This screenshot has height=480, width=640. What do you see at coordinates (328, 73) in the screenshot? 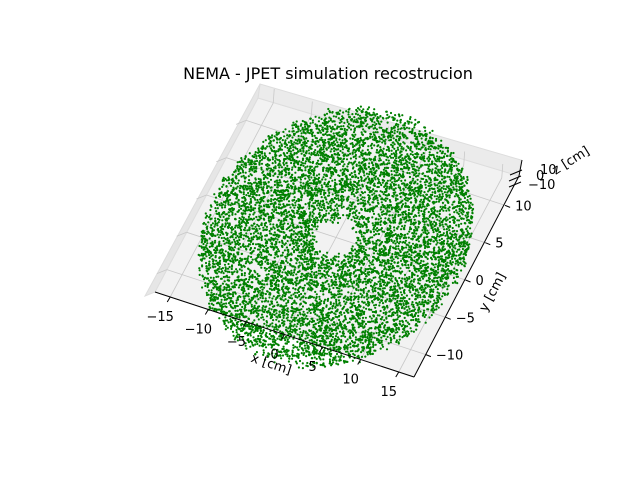
I see `chart-title: NEMA - JPET simulation recostrucion` at bounding box center [328, 73].